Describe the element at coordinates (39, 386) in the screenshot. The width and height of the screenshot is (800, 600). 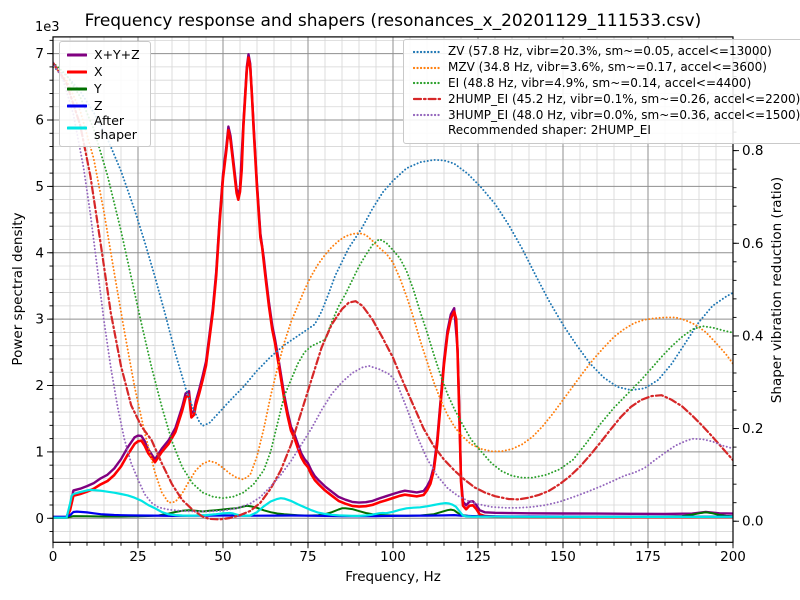
I see `y-left-tick-label: 2` at that location.